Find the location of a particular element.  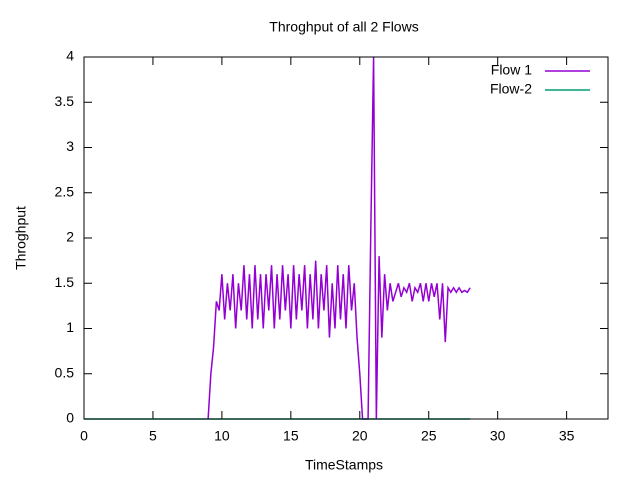

x-tick-label: 5 is located at coordinates (153, 436).